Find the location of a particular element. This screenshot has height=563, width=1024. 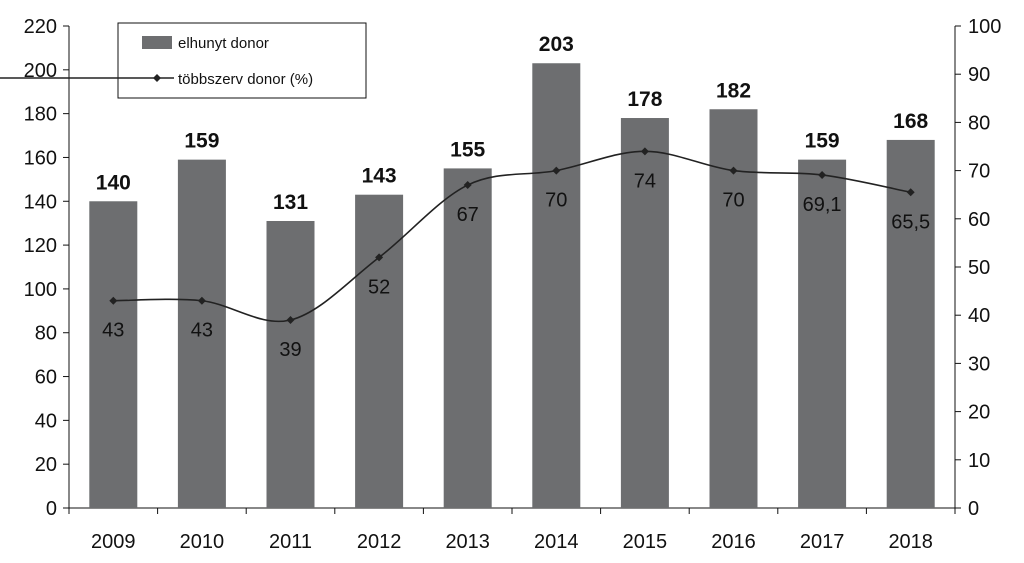

x-tick-label: 2011 is located at coordinates (290, 542).